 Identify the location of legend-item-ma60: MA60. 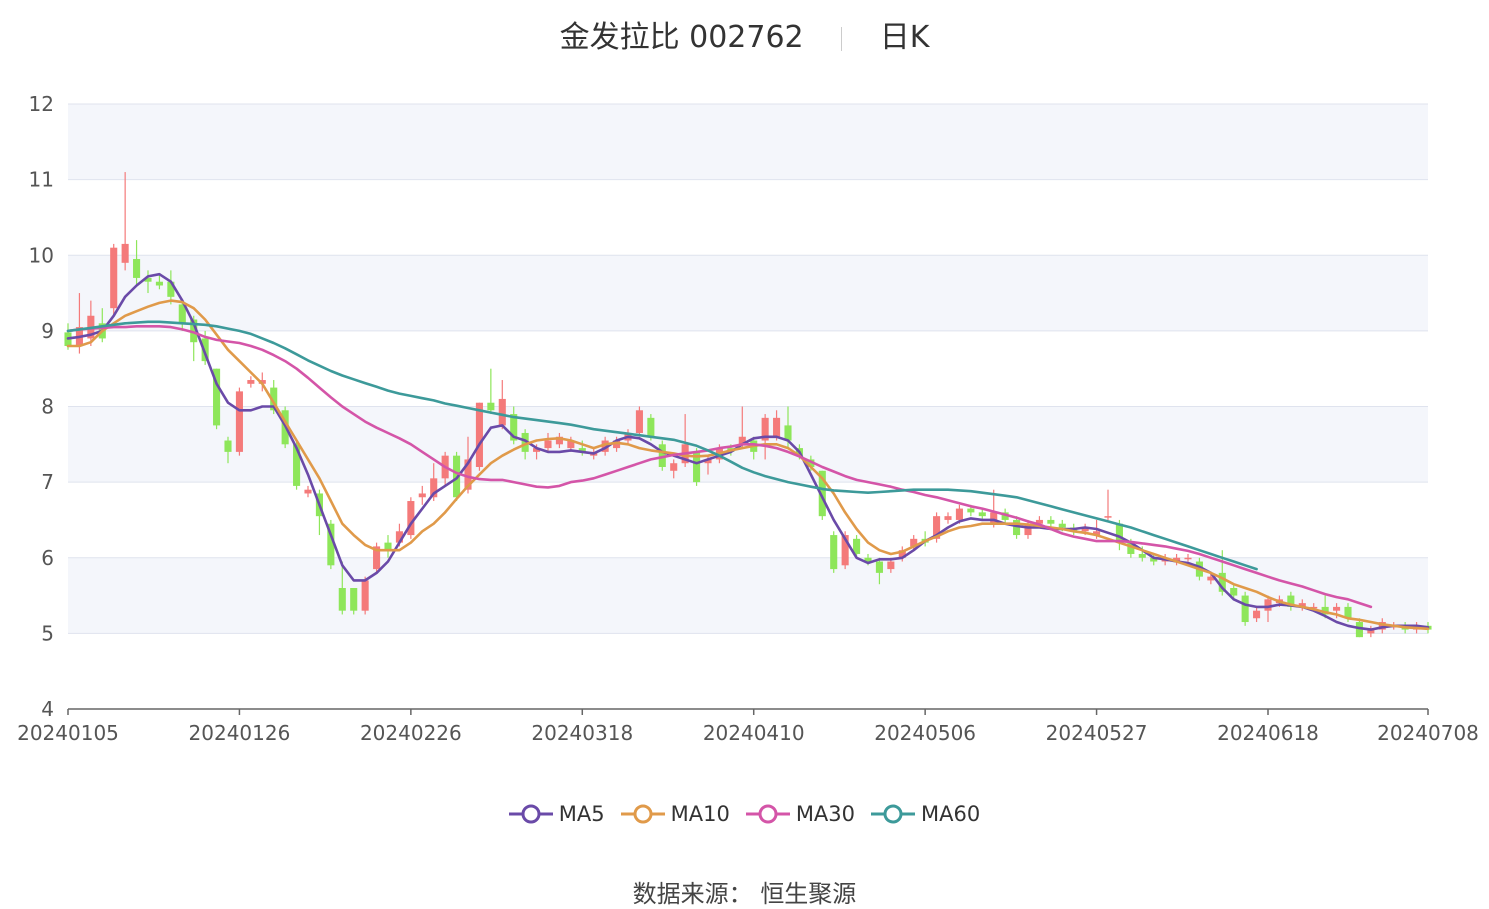
(925, 814).